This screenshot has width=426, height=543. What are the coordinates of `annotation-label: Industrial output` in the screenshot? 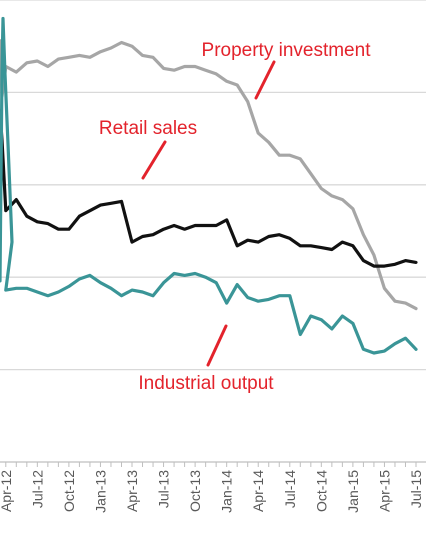 It's located at (206, 383).